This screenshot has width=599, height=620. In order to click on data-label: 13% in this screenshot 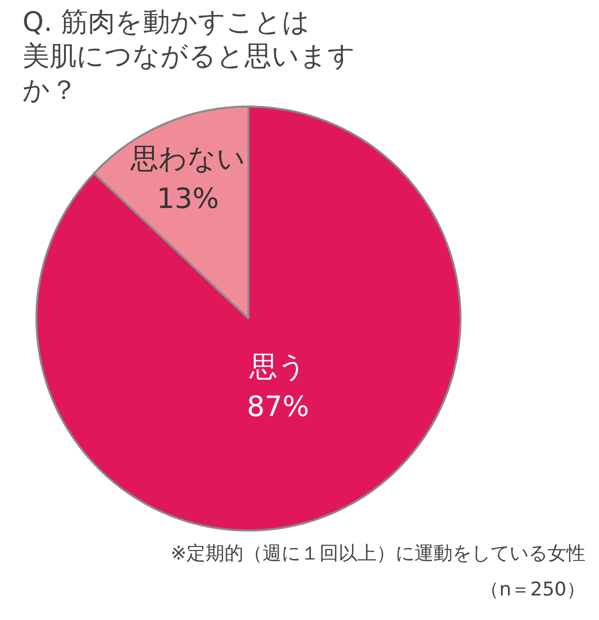, I will do `click(187, 198)`.